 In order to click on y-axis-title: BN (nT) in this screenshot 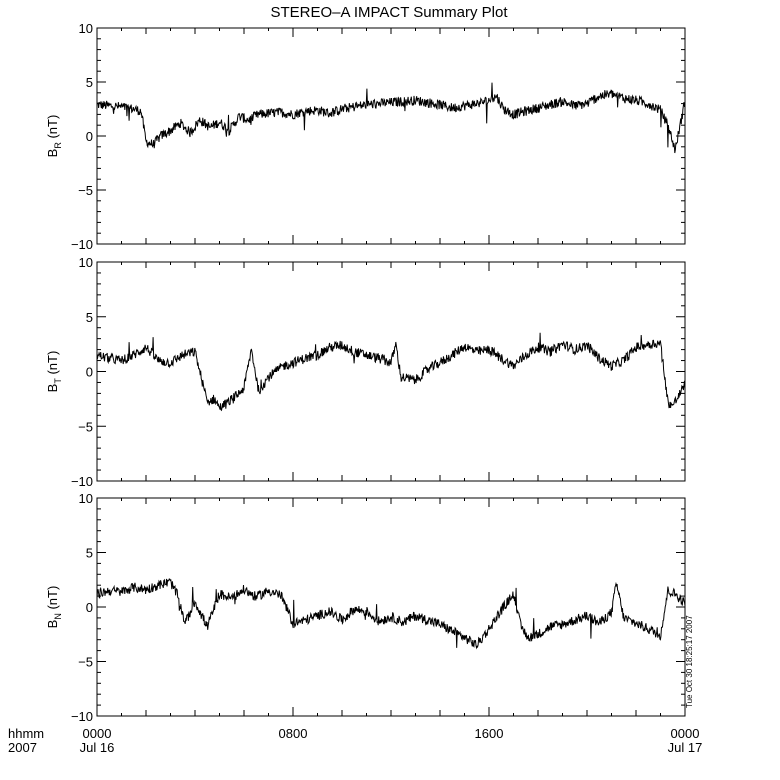, I will do `click(54, 607)`.